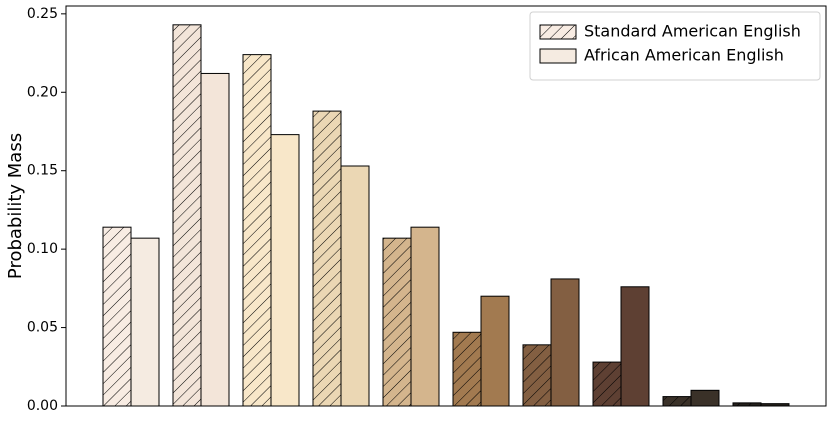 The width and height of the screenshot is (831, 422). What do you see at coordinates (42, 92) in the screenshot?
I see `y-tick-label: 0.20` at bounding box center [42, 92].